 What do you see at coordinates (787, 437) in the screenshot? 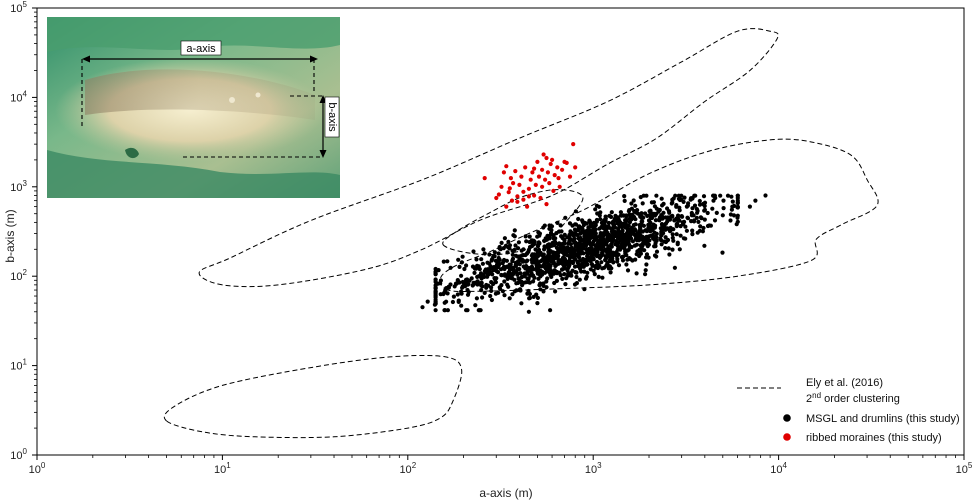
I see `legend-marker-ribbed` at bounding box center [787, 437].